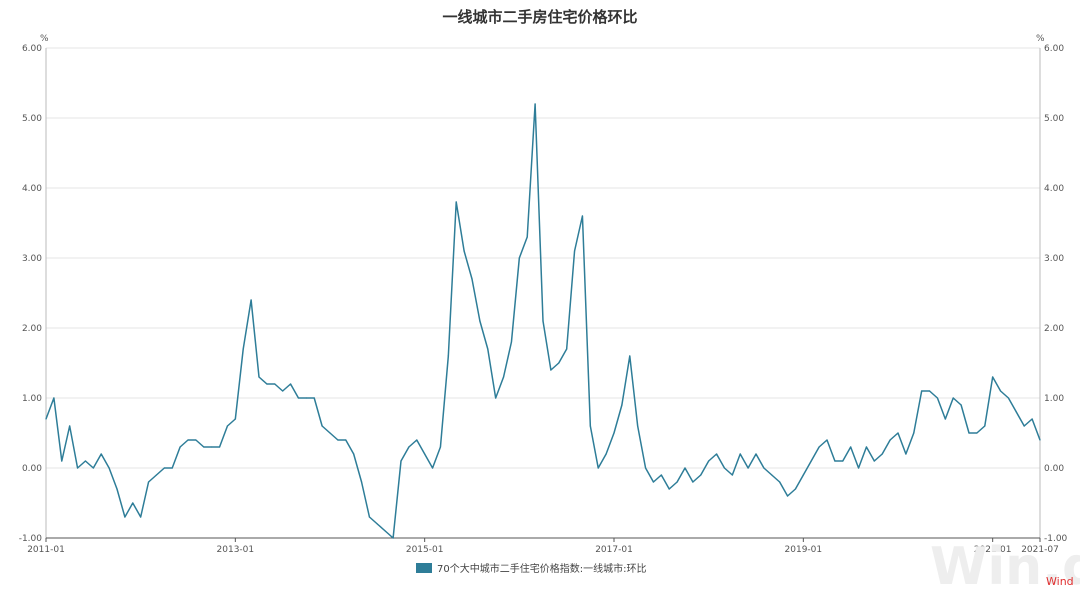 The image size is (1080, 592). What do you see at coordinates (1060, 581) in the screenshot?
I see `watermark-brand: Wind` at bounding box center [1060, 581].